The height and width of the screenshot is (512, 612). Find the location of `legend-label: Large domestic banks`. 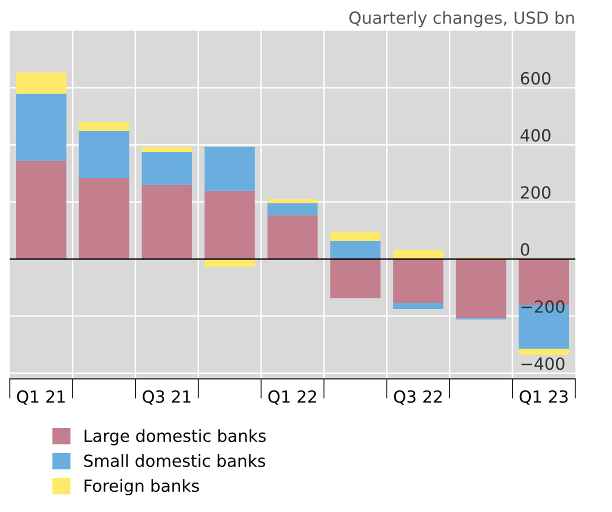

legend-label: Large domestic banks is located at coordinates (175, 437).